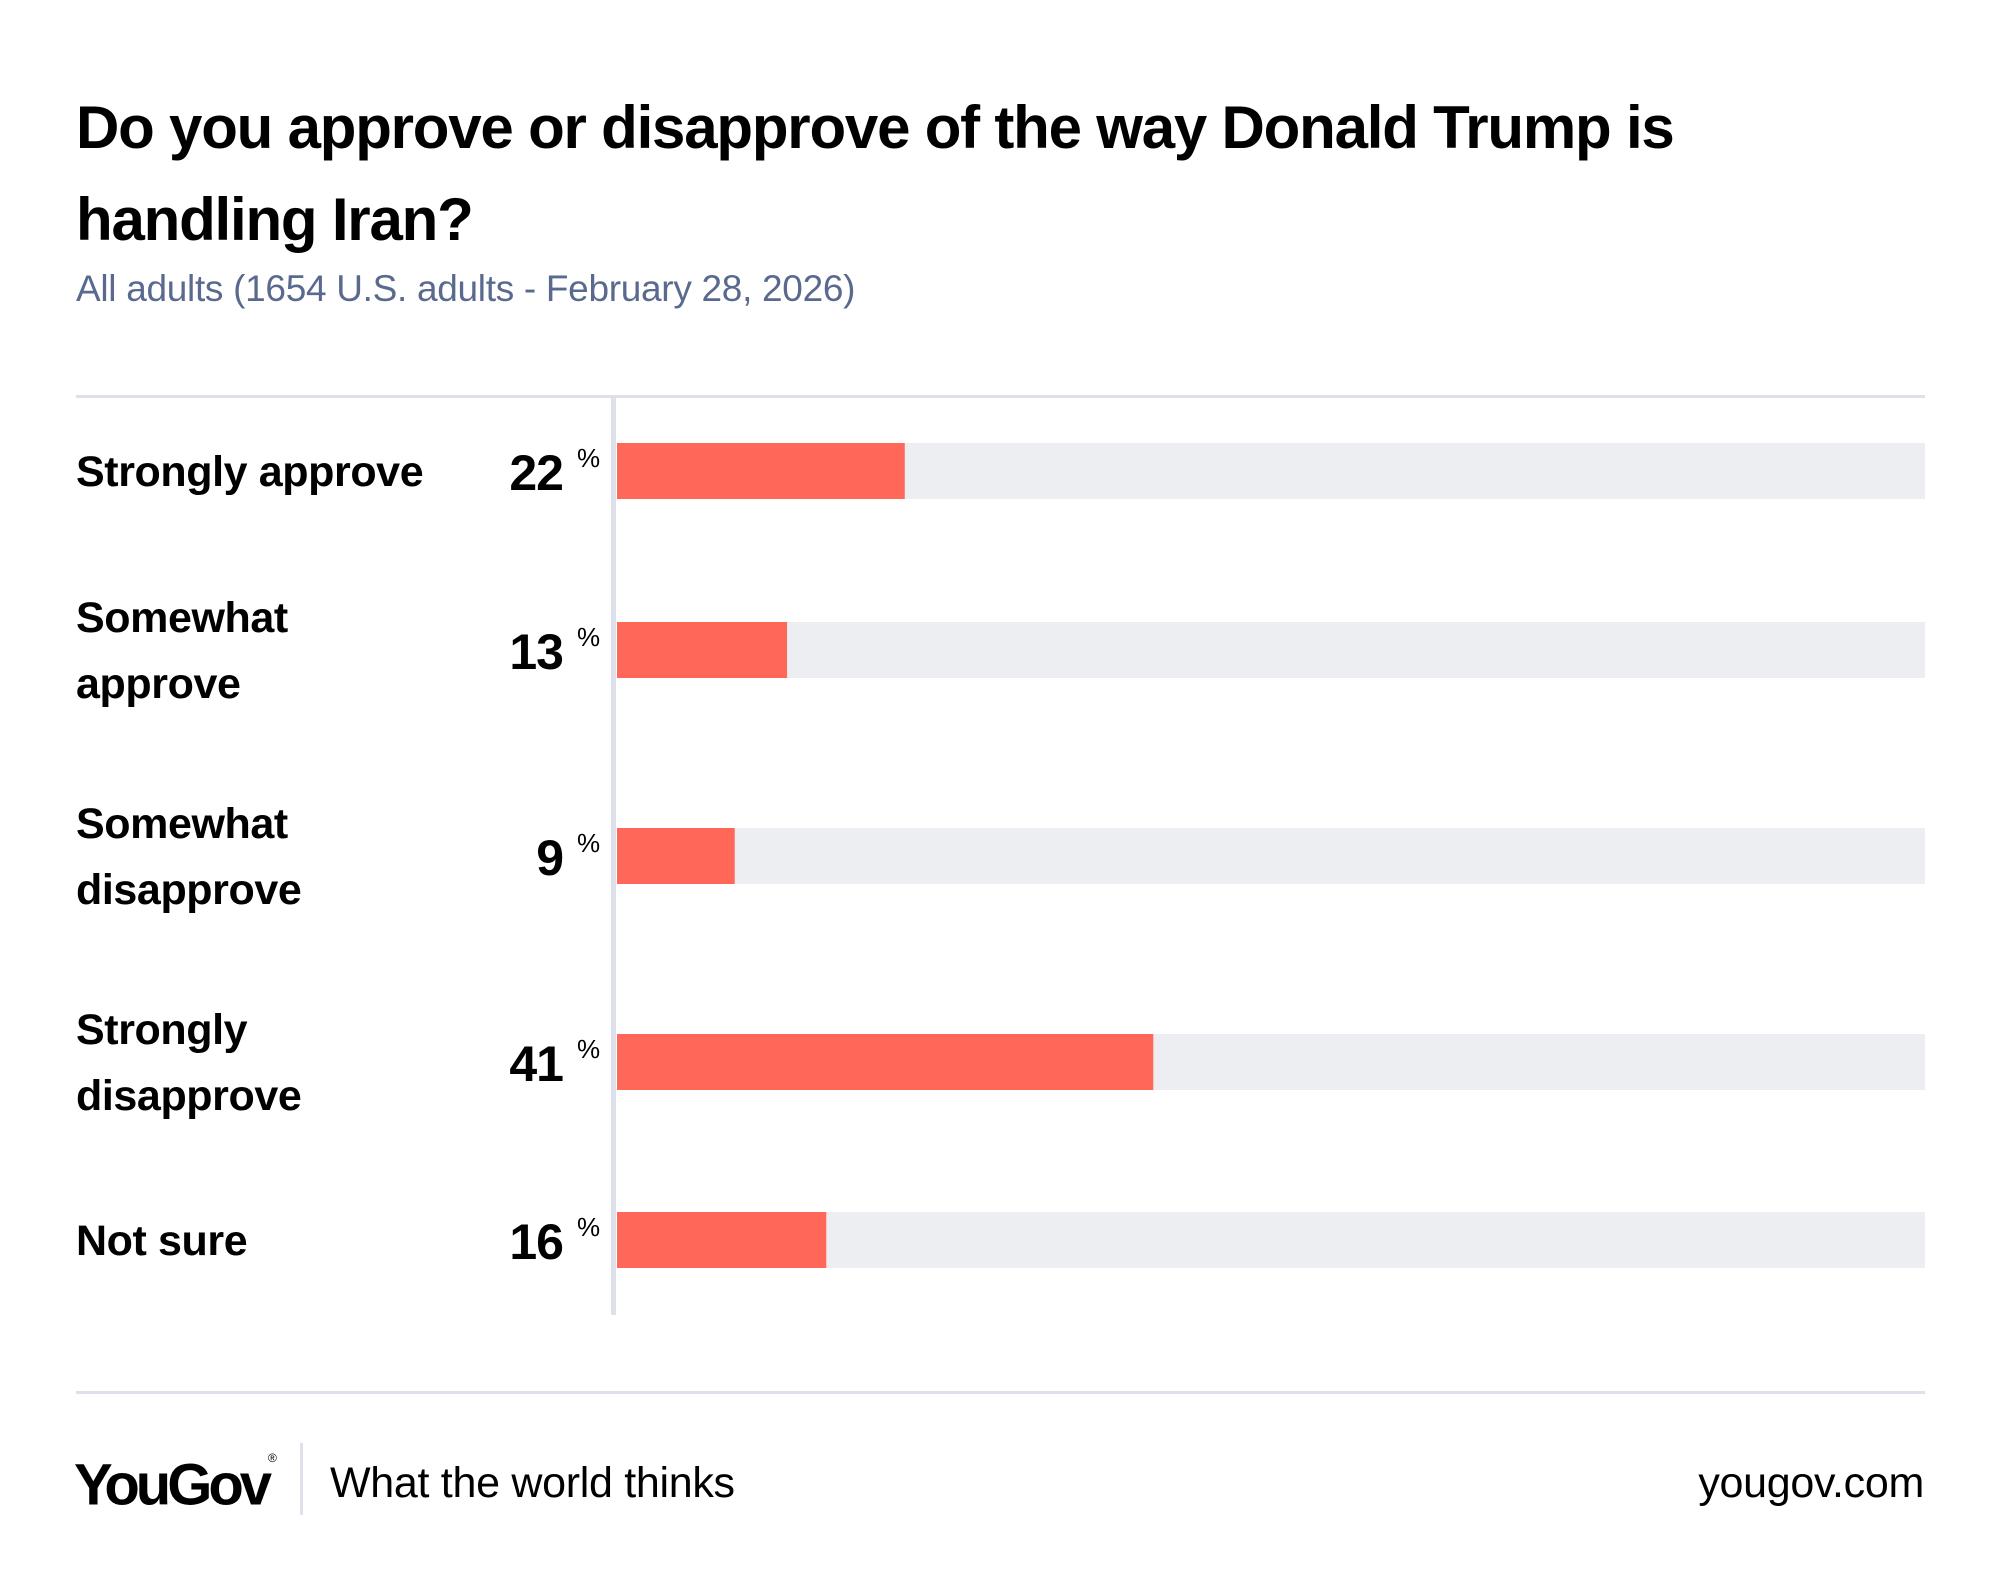 The height and width of the screenshot is (1590, 2000). Describe the element at coordinates (536, 652) in the screenshot. I see `value-label: 13` at that location.